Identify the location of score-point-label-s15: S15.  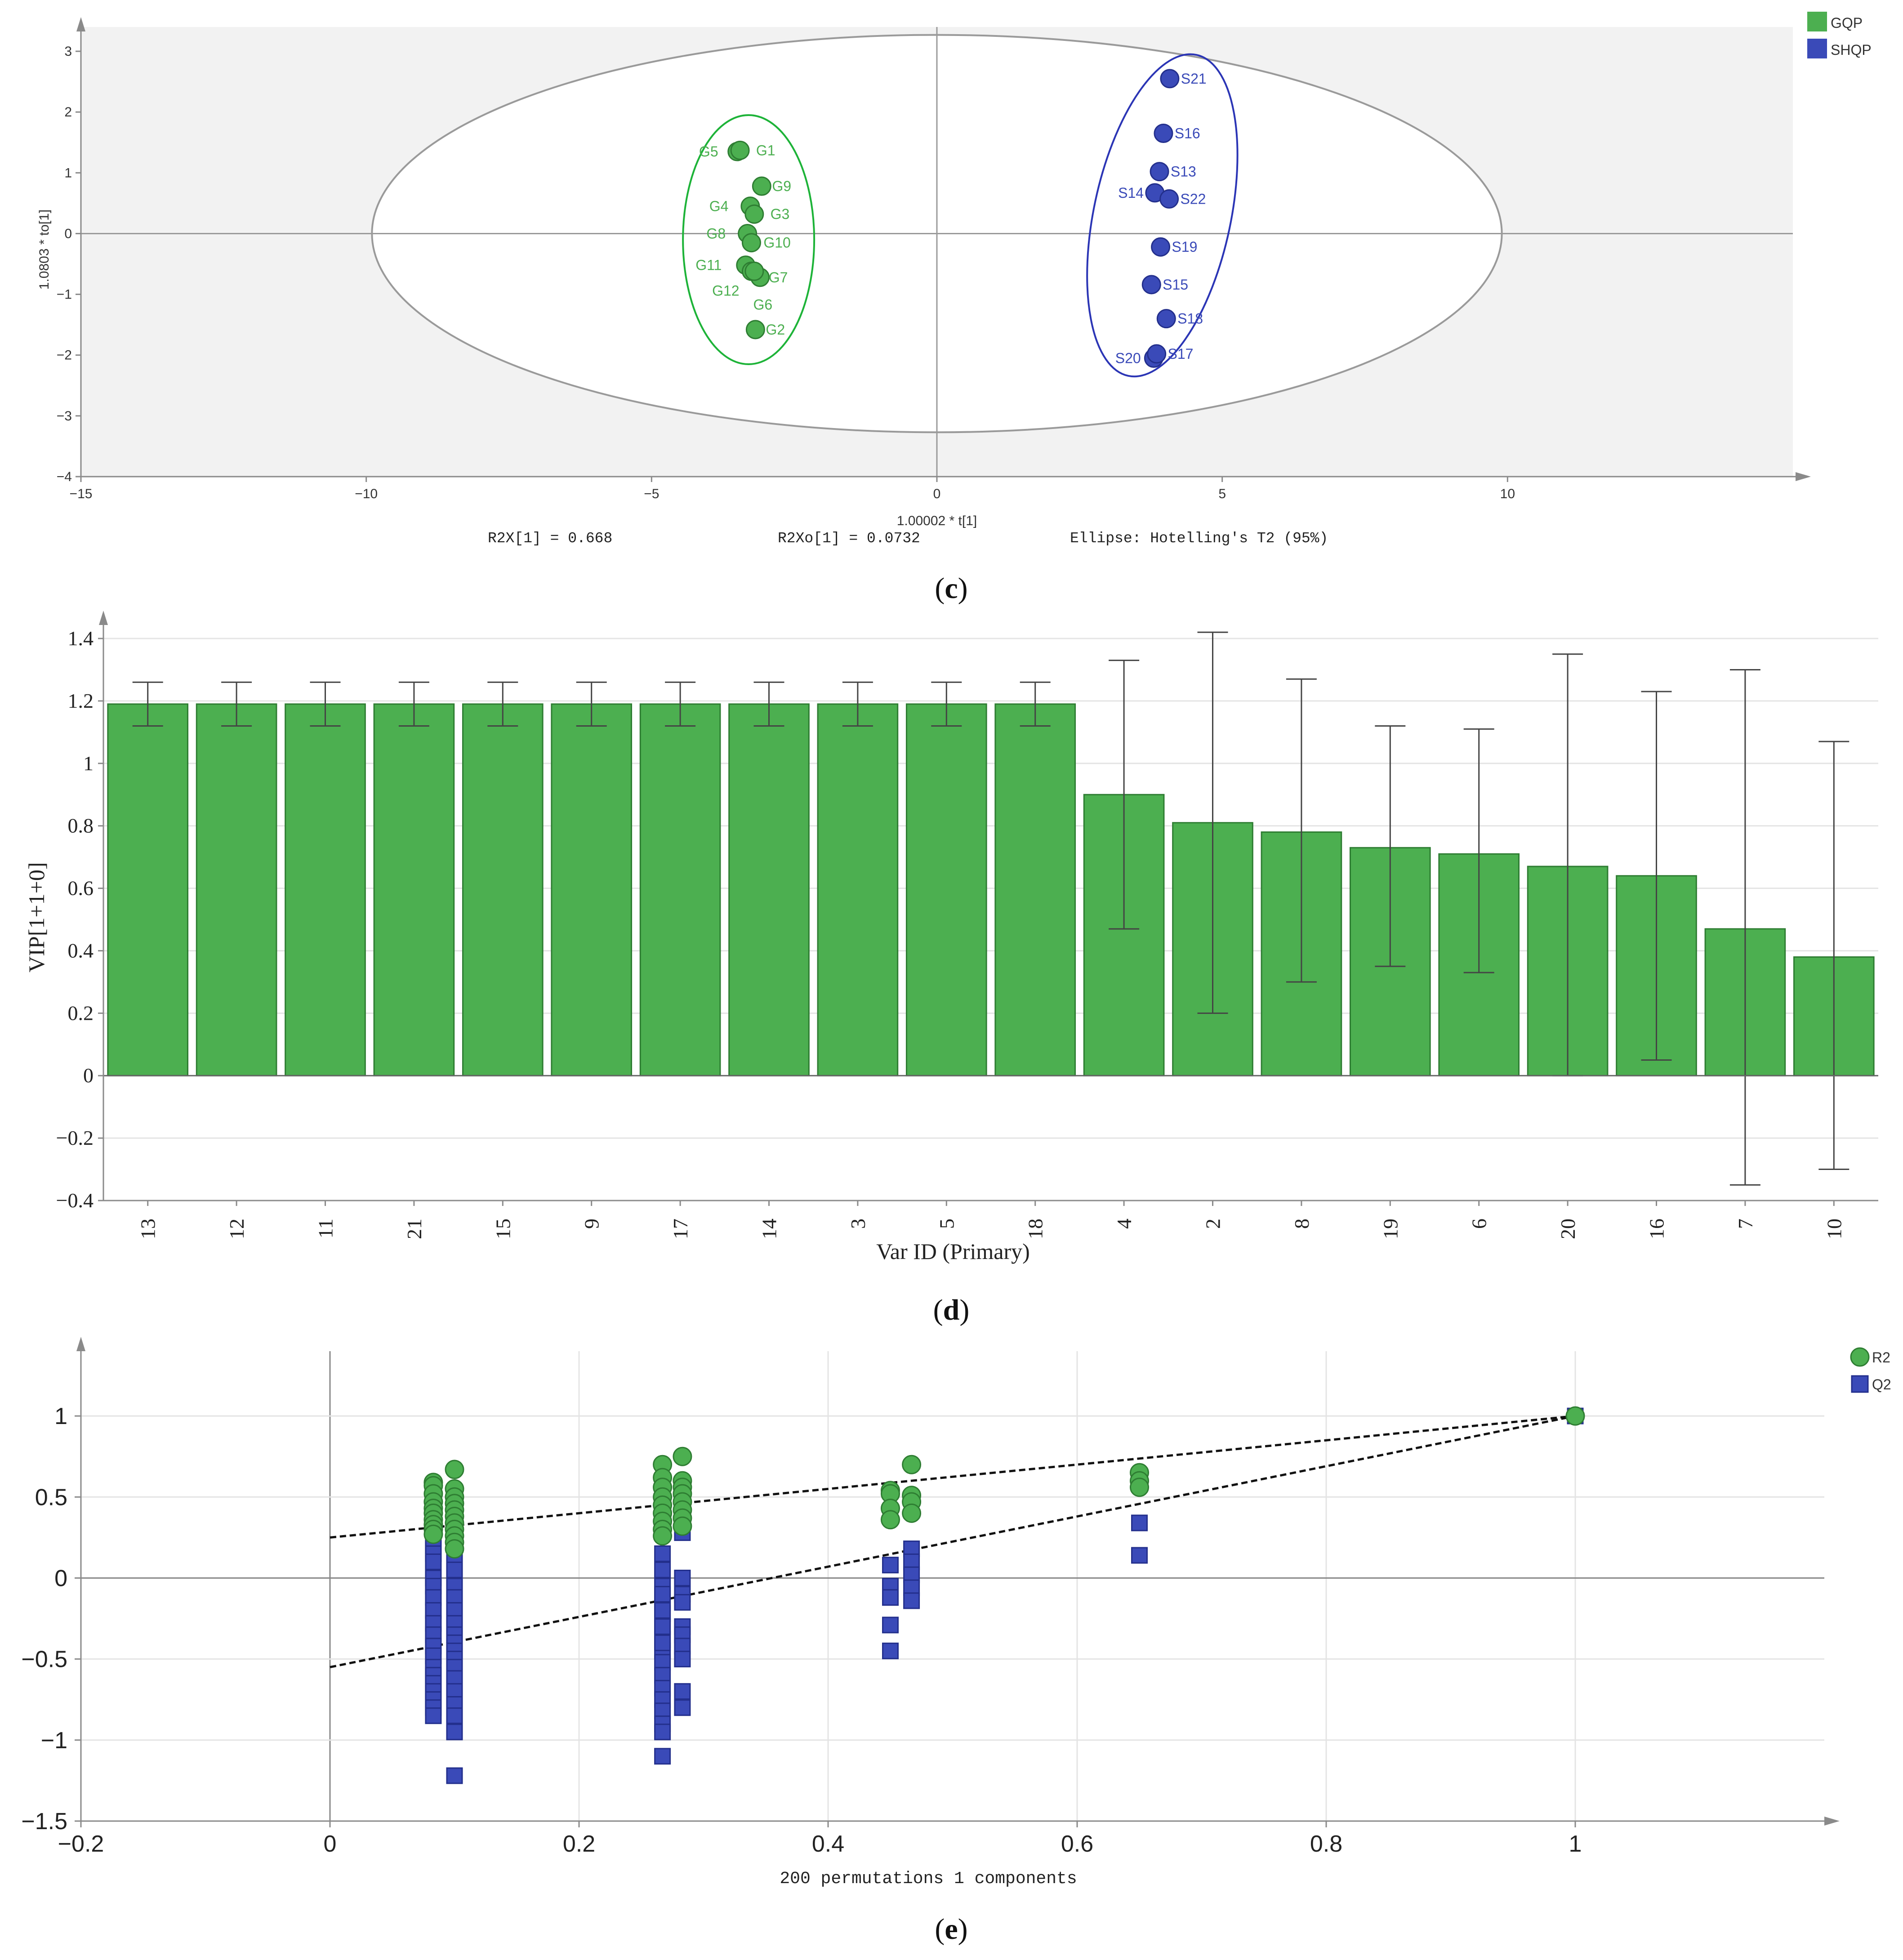
(1175, 285).